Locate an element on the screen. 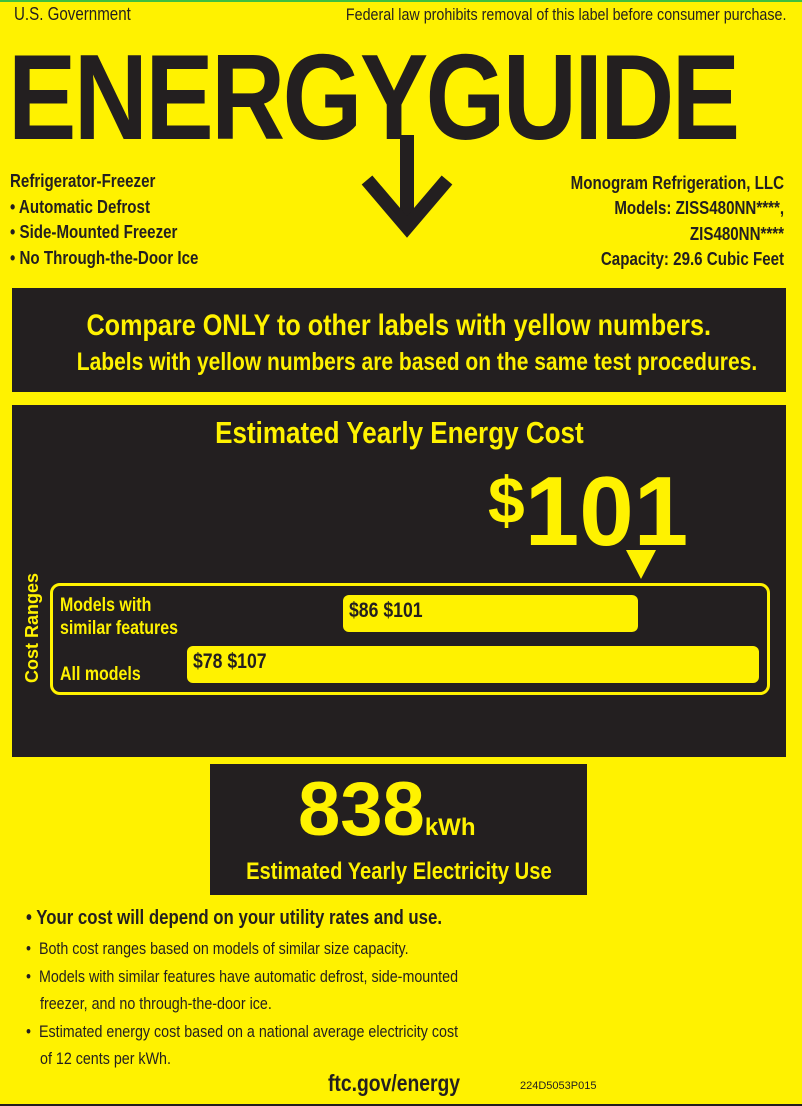  kwh-value: 838kWh is located at coordinates (387, 809).